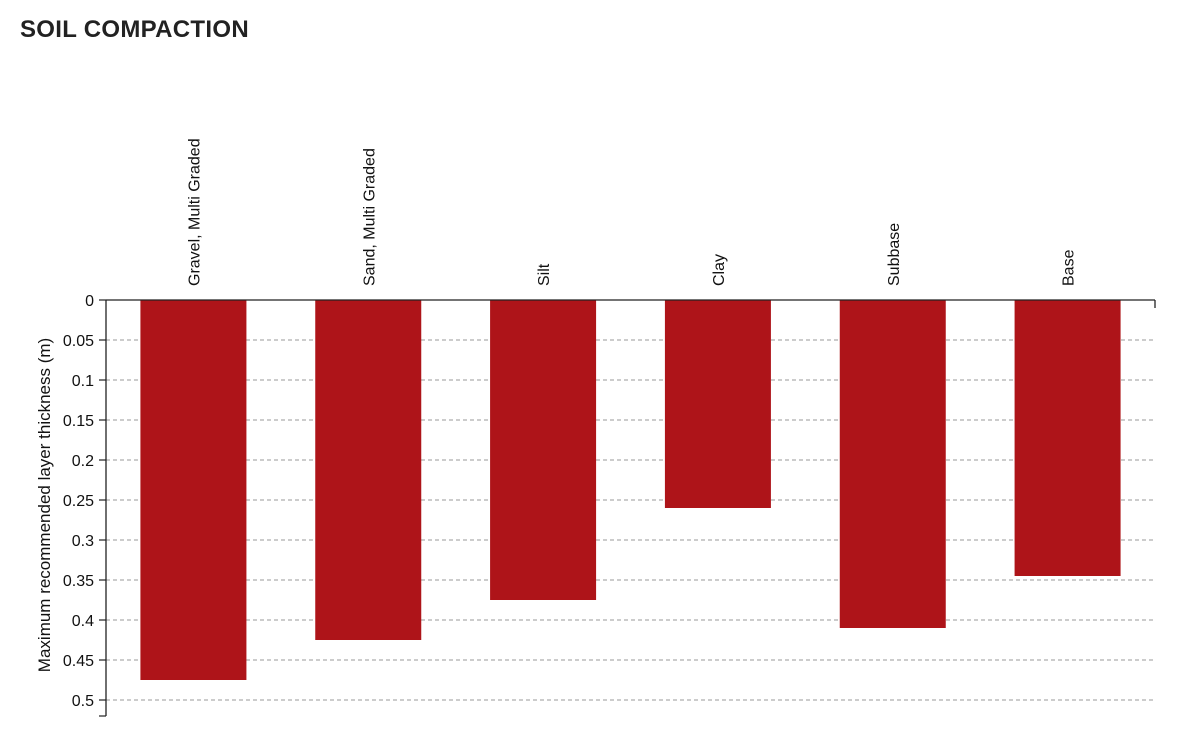  Describe the element at coordinates (134, 29) in the screenshot. I see `chart-title: SOIL COMPACTION` at that location.